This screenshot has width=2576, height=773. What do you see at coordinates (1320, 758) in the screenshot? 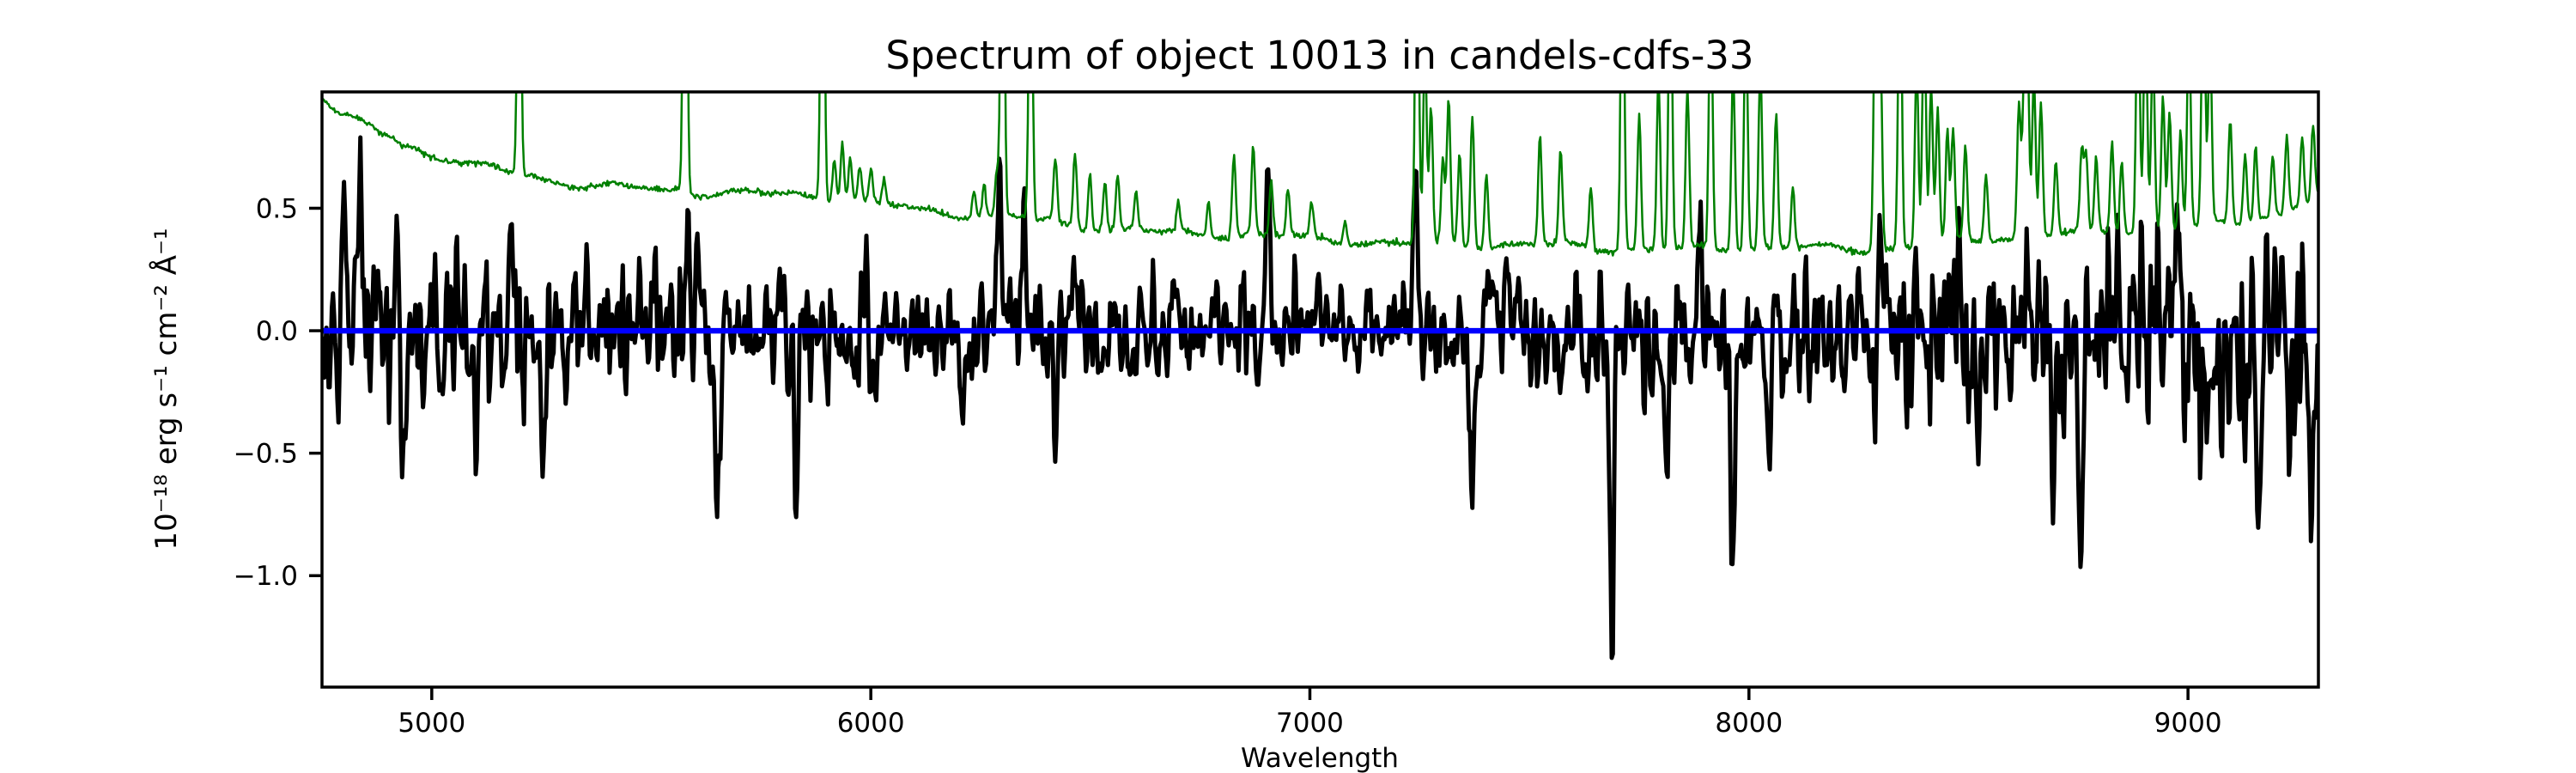
I see `x-axis-label: Wavelength` at bounding box center [1320, 758].